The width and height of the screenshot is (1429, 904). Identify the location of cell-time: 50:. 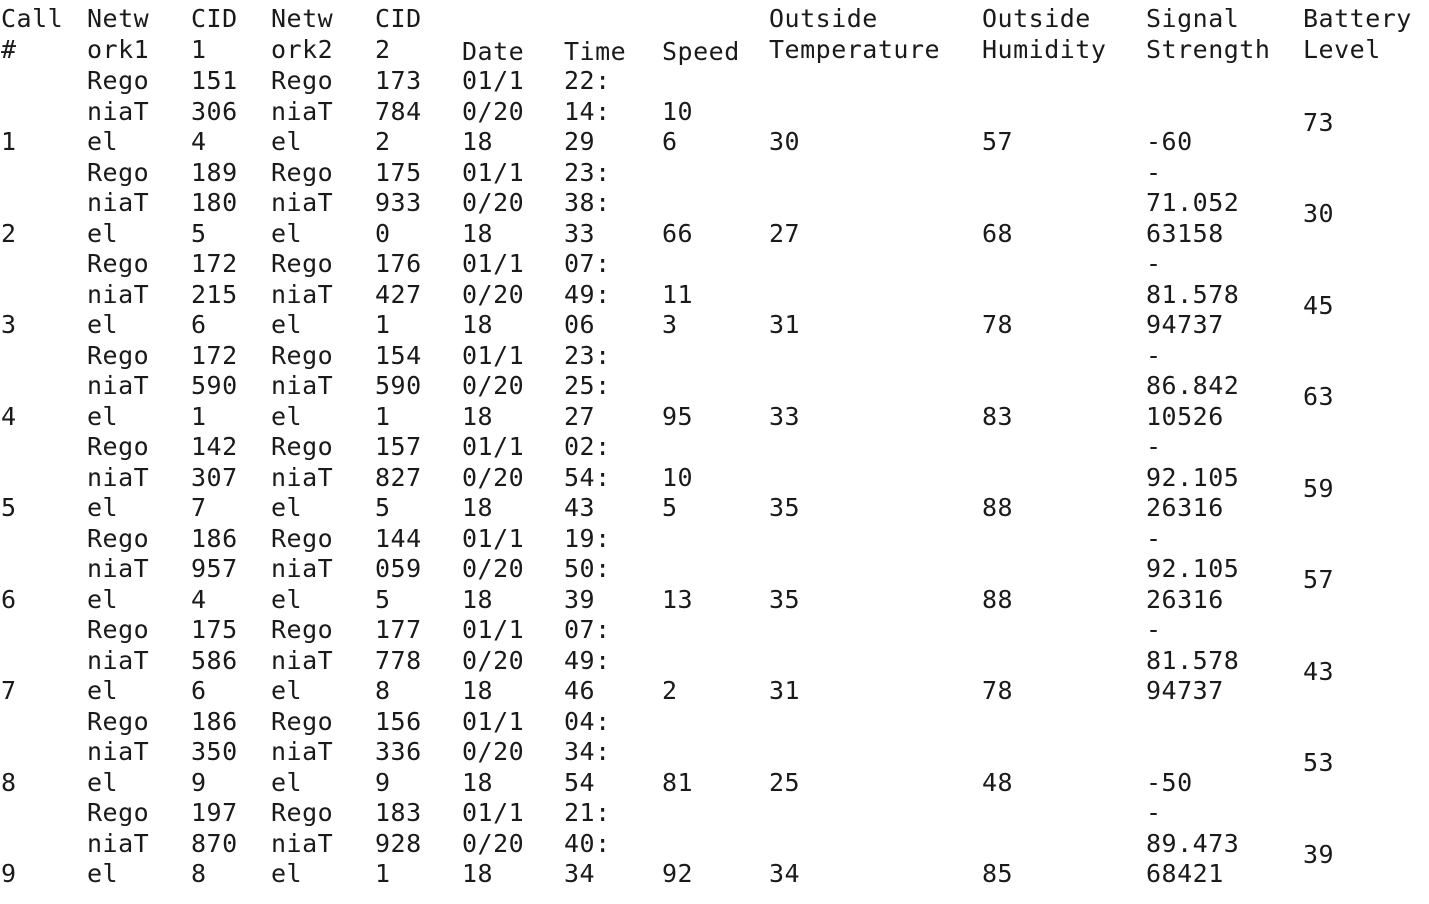
(587, 568).